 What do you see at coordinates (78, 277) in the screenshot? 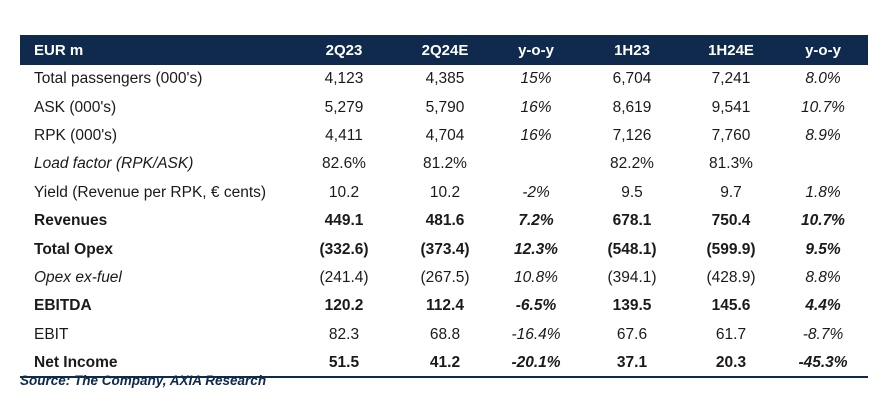
I see `row-label: Opex ex-fuel` at bounding box center [78, 277].